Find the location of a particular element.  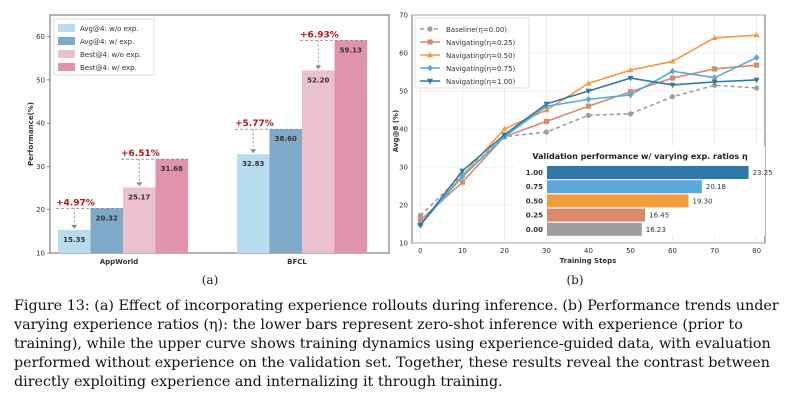

inset-value-label: 23.25 is located at coordinates (763, 173).